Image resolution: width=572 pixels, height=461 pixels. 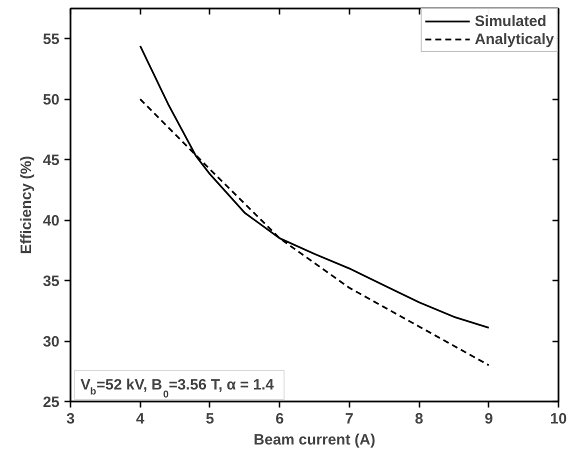 What do you see at coordinates (514, 39) in the screenshot?
I see `legend-label: Analyticaly` at bounding box center [514, 39].